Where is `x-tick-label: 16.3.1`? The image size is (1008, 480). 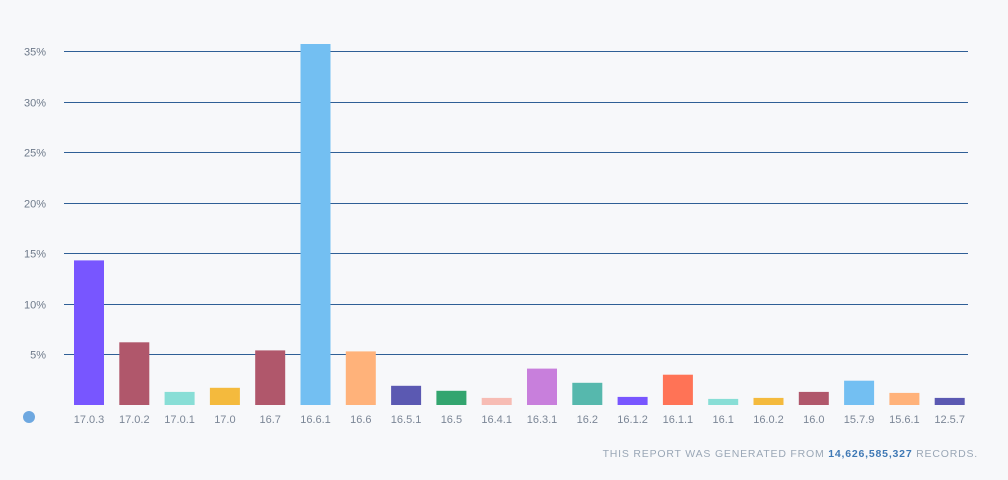 x-tick-label: 16.3.1 is located at coordinates (542, 420).